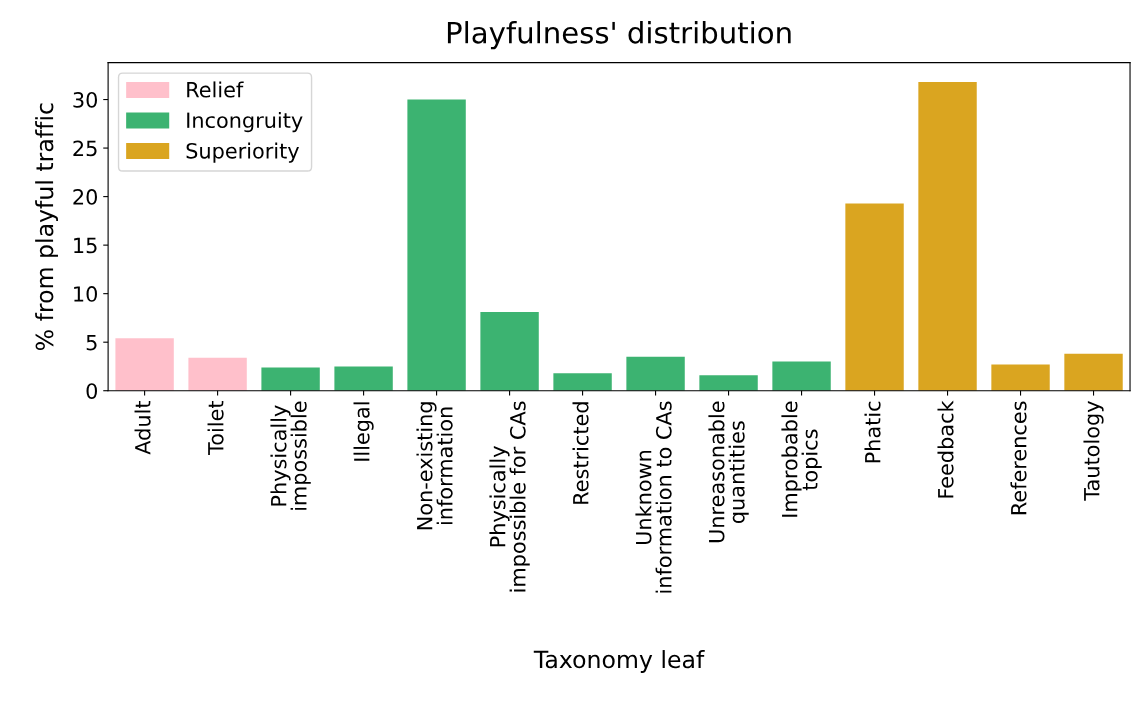 This screenshot has width=1138, height=704. What do you see at coordinates (142, 427) in the screenshot?
I see `x-tick-label: Adult` at bounding box center [142, 427].